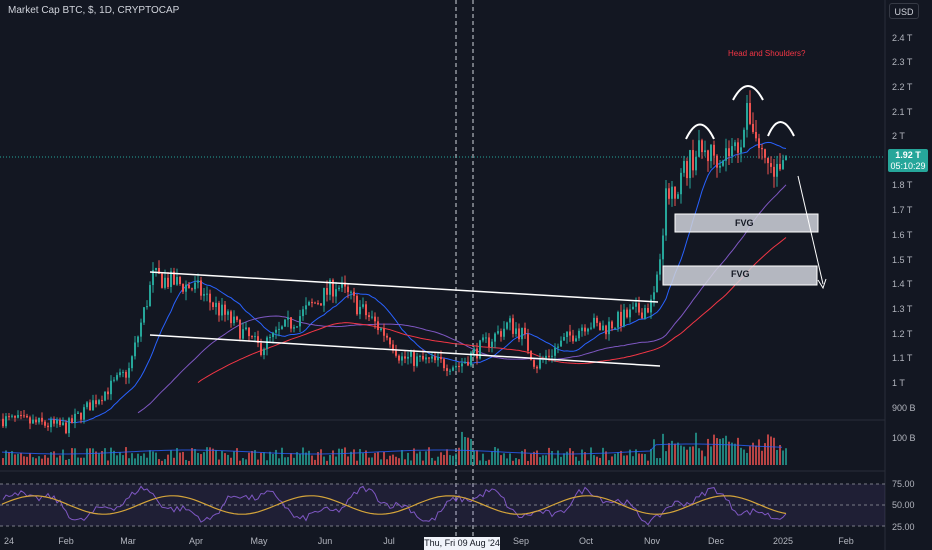 Image resolution: width=932 pixels, height=550 pixels. Describe the element at coordinates (903, 527) in the screenshot. I see `oscillator-tick-label: 25.00` at that location.